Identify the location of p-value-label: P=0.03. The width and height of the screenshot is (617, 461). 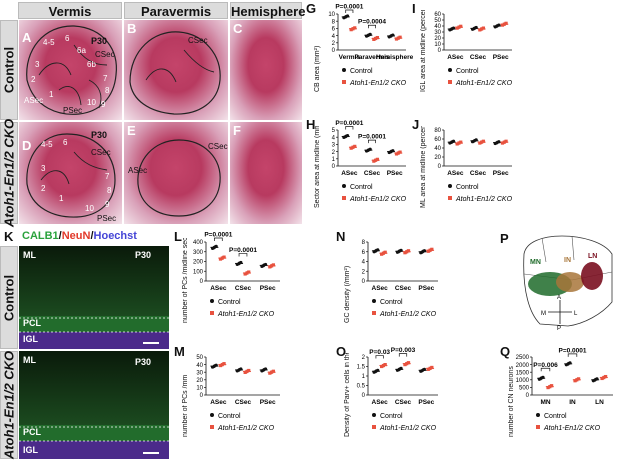
(379, 352).